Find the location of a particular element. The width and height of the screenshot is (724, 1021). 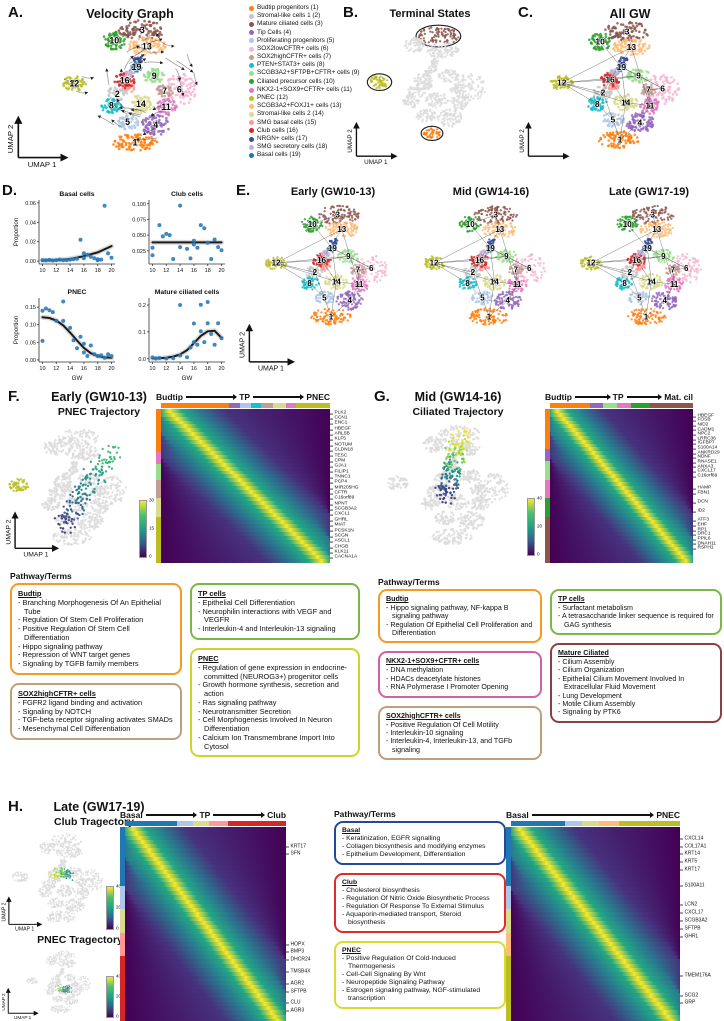

svg-text: 7 is located at coordinates (164, 91).